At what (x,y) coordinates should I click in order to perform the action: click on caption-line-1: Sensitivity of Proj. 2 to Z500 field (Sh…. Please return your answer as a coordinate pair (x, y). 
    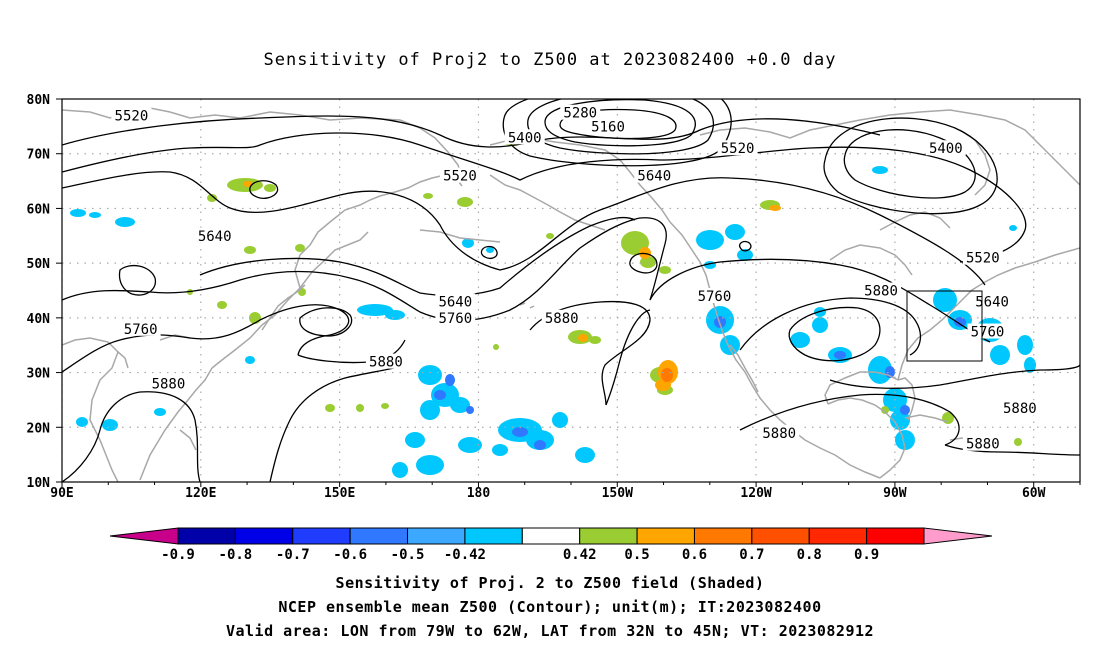
    Looking at the image, I should click on (550, 583).